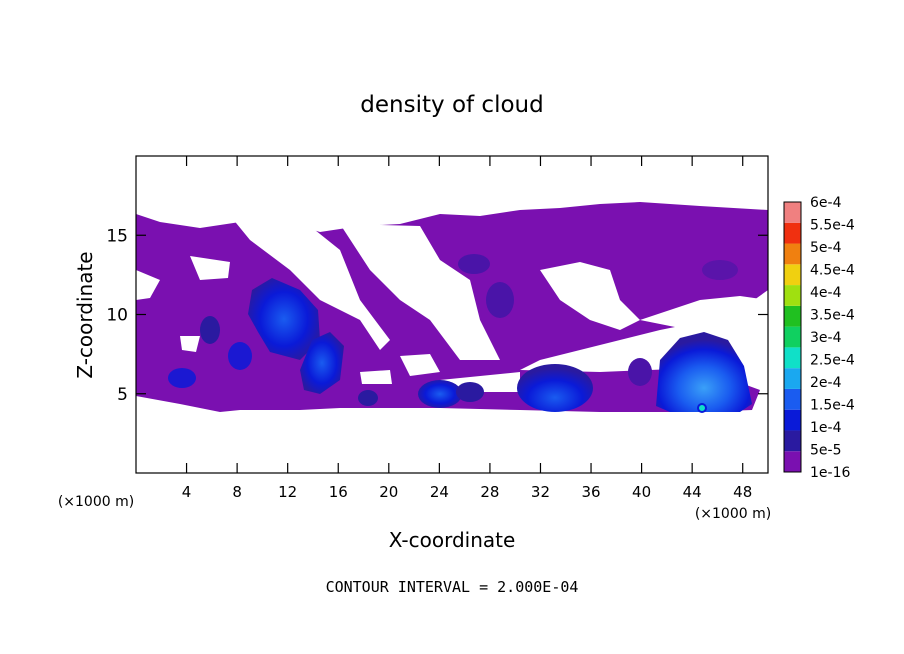  I want to click on cloud-region-cloud-cell-x15, so click(322, 363).